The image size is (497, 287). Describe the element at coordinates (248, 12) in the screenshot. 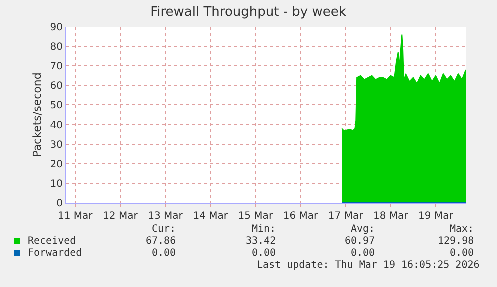

I see `chart-title: Firewall Throughput - by week` at that location.